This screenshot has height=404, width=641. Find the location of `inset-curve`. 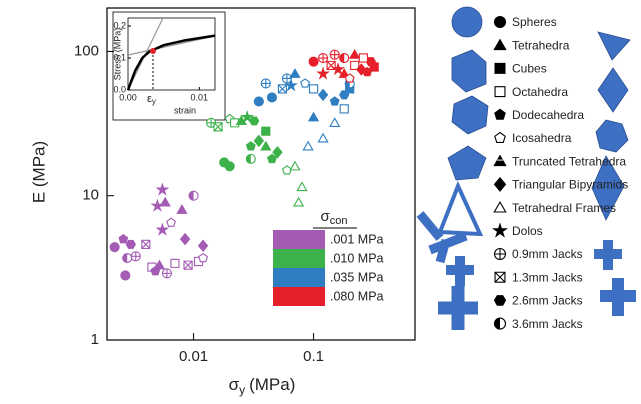

inset-curve is located at coordinates (171, 62).